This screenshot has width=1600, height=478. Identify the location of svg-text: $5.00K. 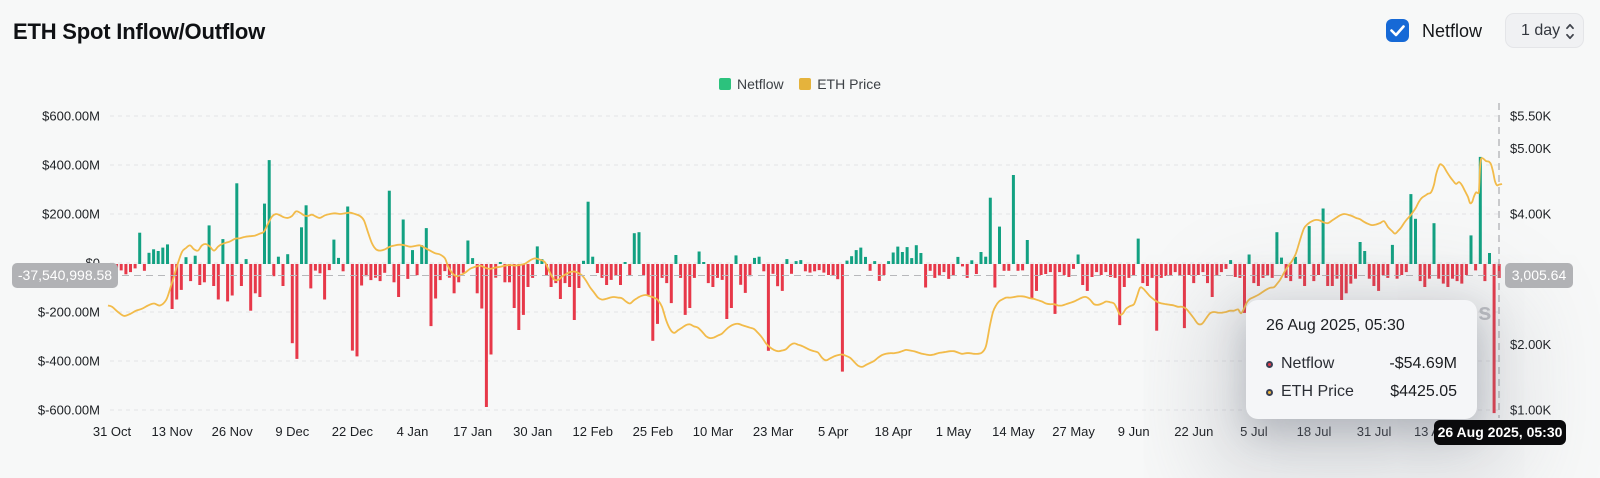
(1531, 148).